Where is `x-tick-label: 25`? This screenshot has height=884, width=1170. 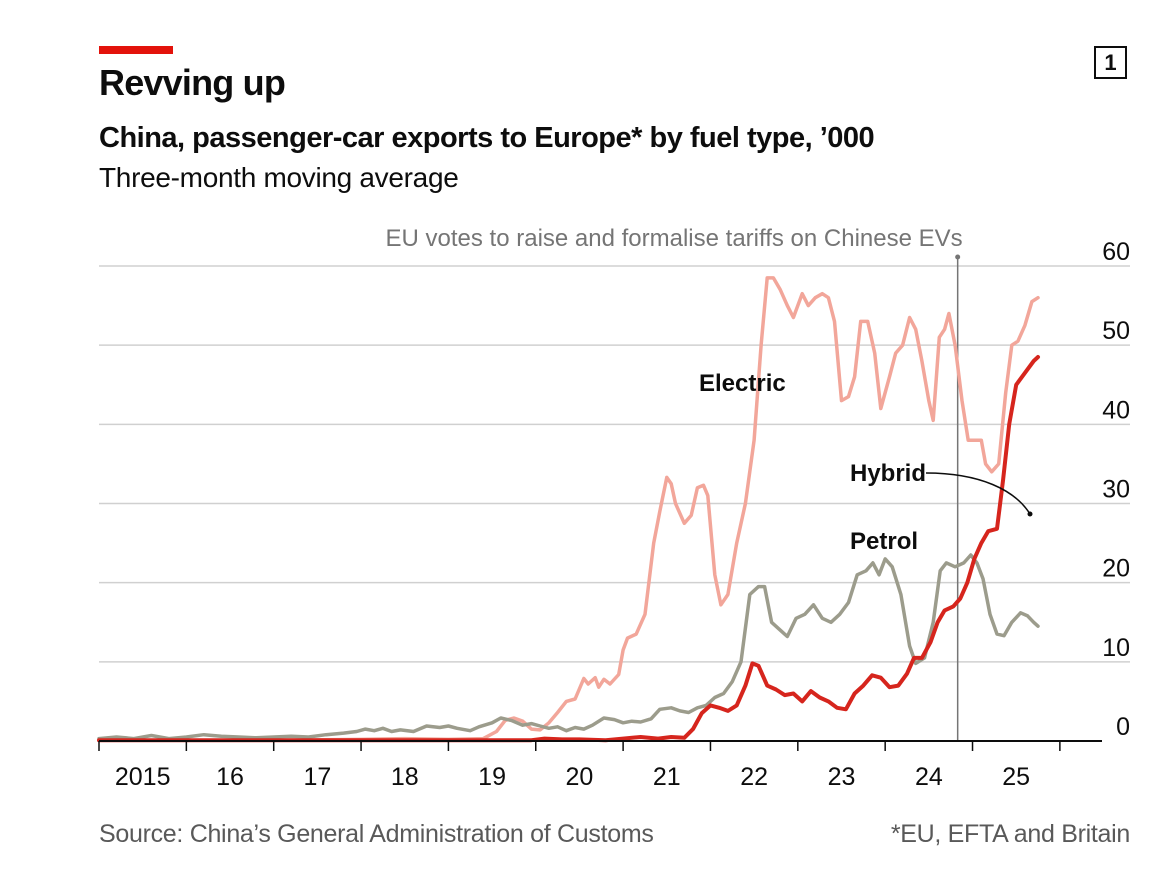
x-tick-label: 25 is located at coordinates (1016, 777).